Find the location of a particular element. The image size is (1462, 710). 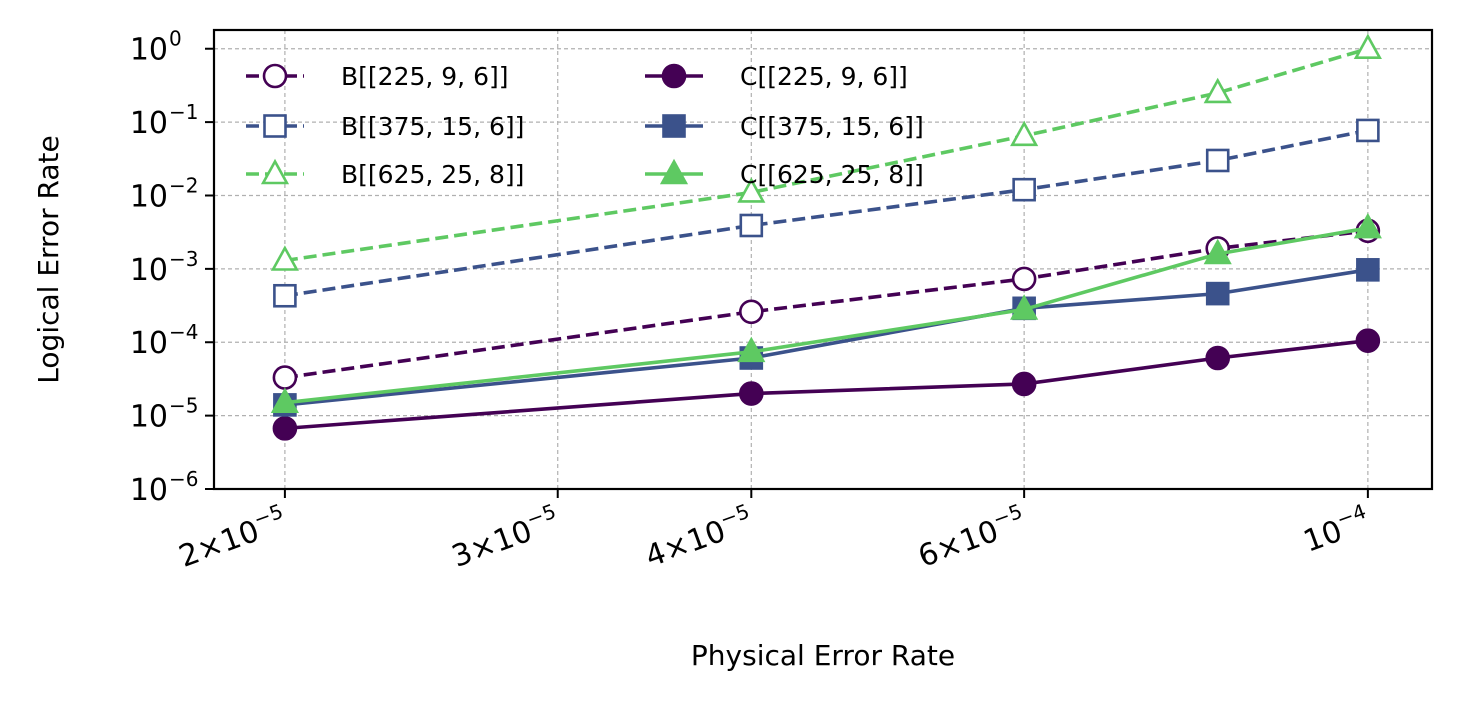

legend-label: C[[625, 25, 8]] is located at coordinates (832, 174).